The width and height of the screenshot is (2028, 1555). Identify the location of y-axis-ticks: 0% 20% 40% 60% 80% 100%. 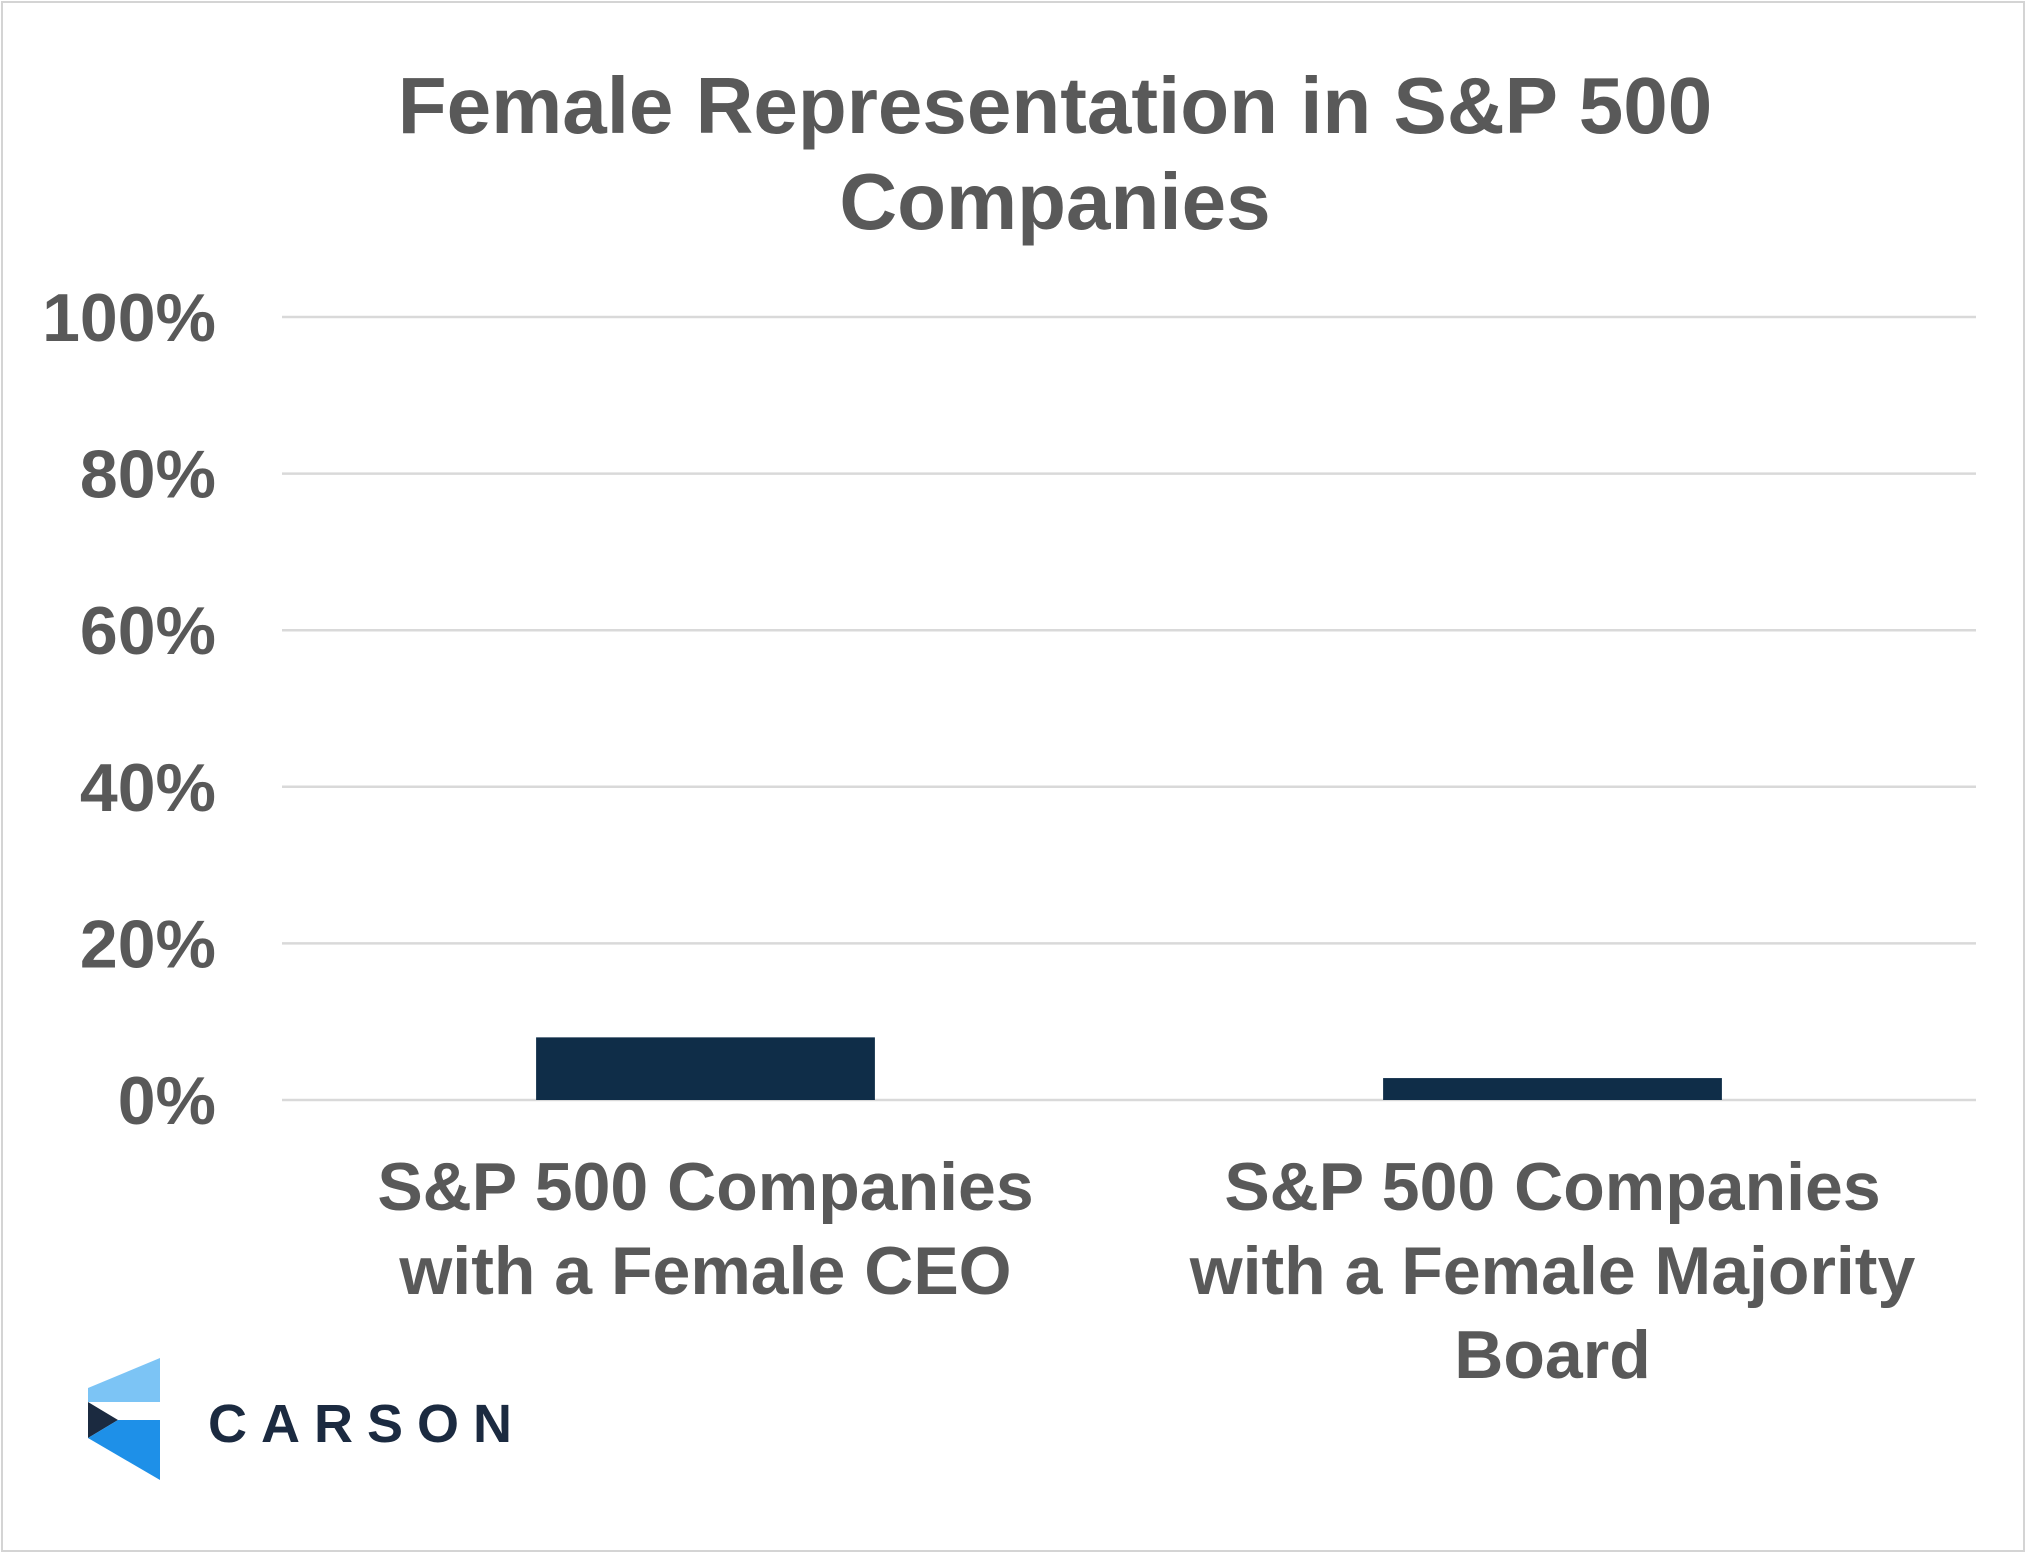
(129, 709).